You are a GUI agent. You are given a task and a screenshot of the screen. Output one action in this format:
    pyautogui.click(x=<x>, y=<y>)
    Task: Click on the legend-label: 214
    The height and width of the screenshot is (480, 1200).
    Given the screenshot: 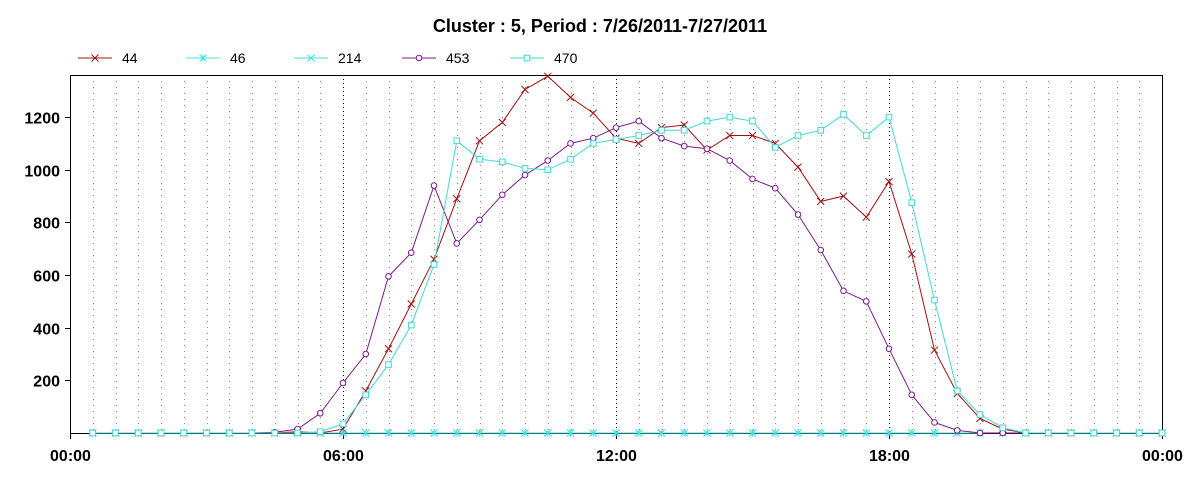 What is the action you would take?
    pyautogui.click(x=350, y=58)
    